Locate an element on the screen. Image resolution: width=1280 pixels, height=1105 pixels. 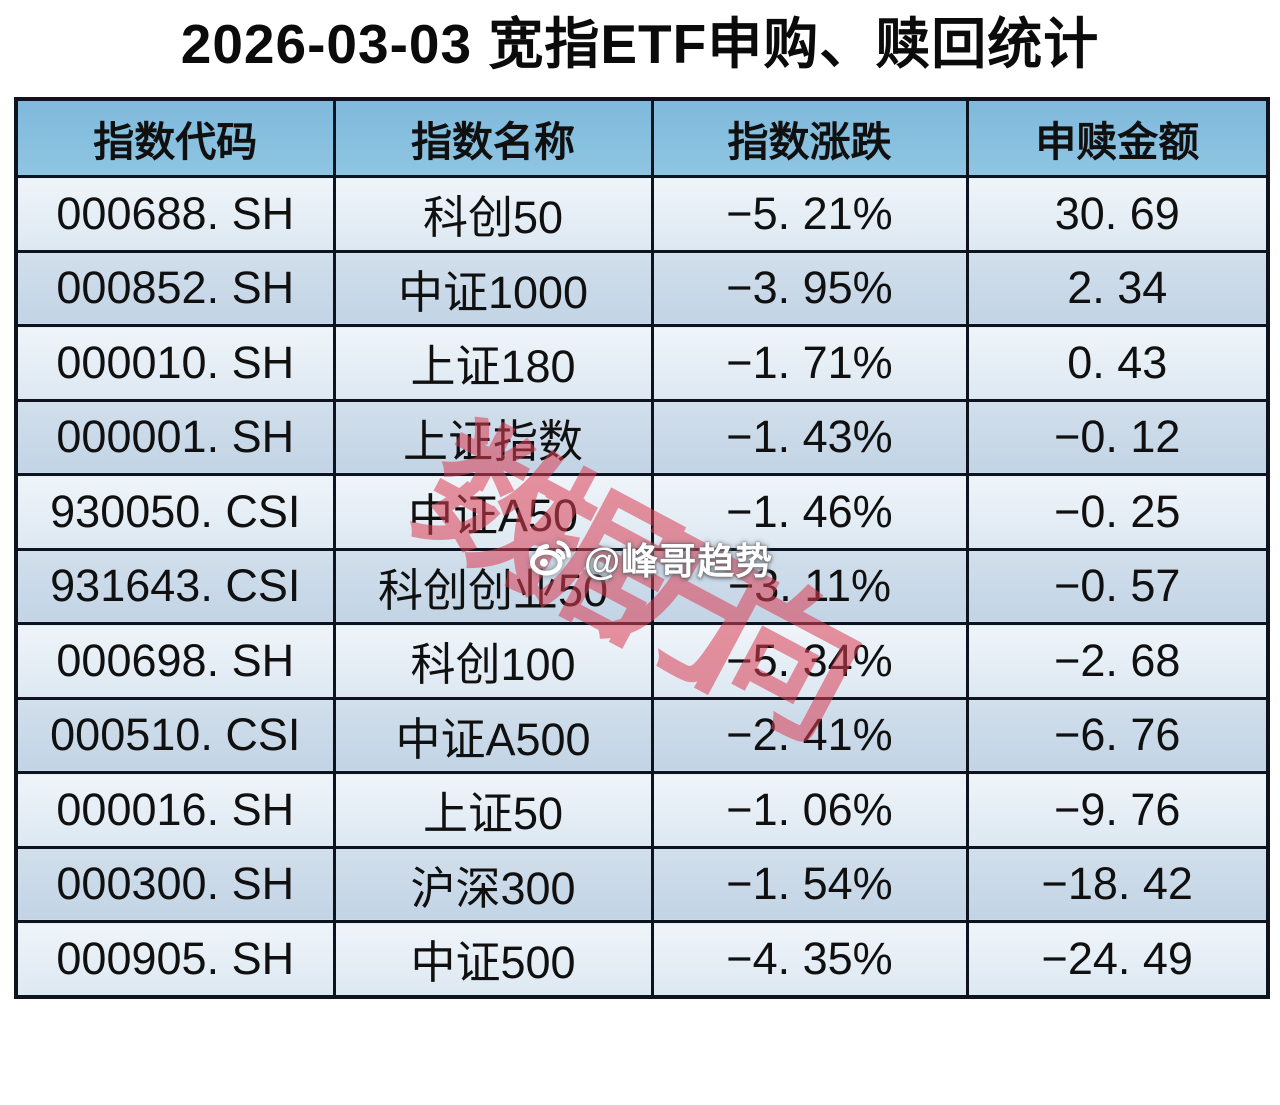
cell-index-code: 931643. CSI is located at coordinates (175, 586).